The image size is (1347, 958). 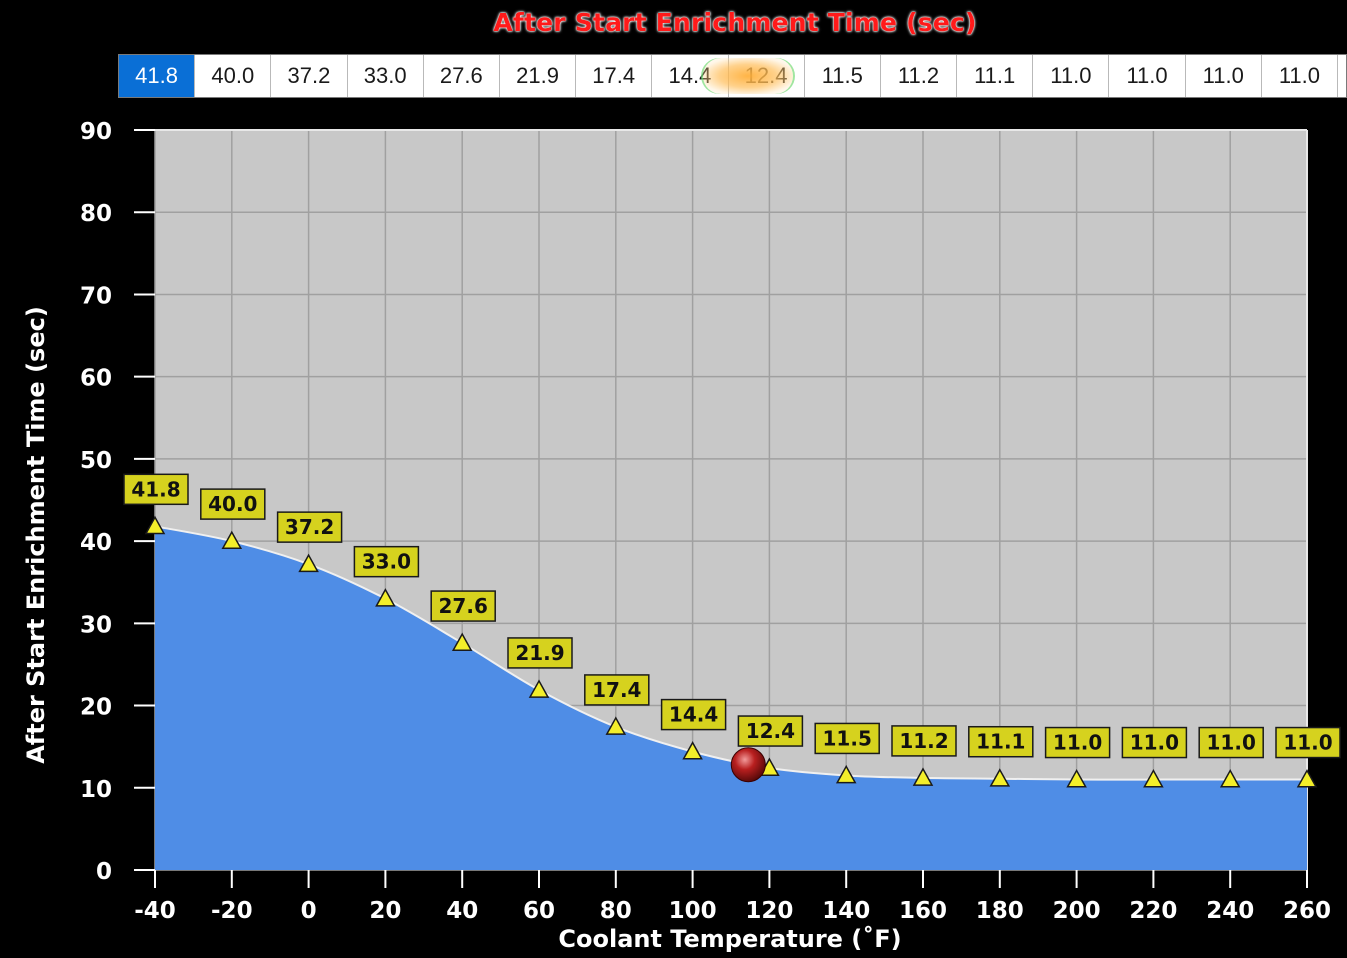 I want to click on data-label-text: 41.8, so click(x=155, y=489).